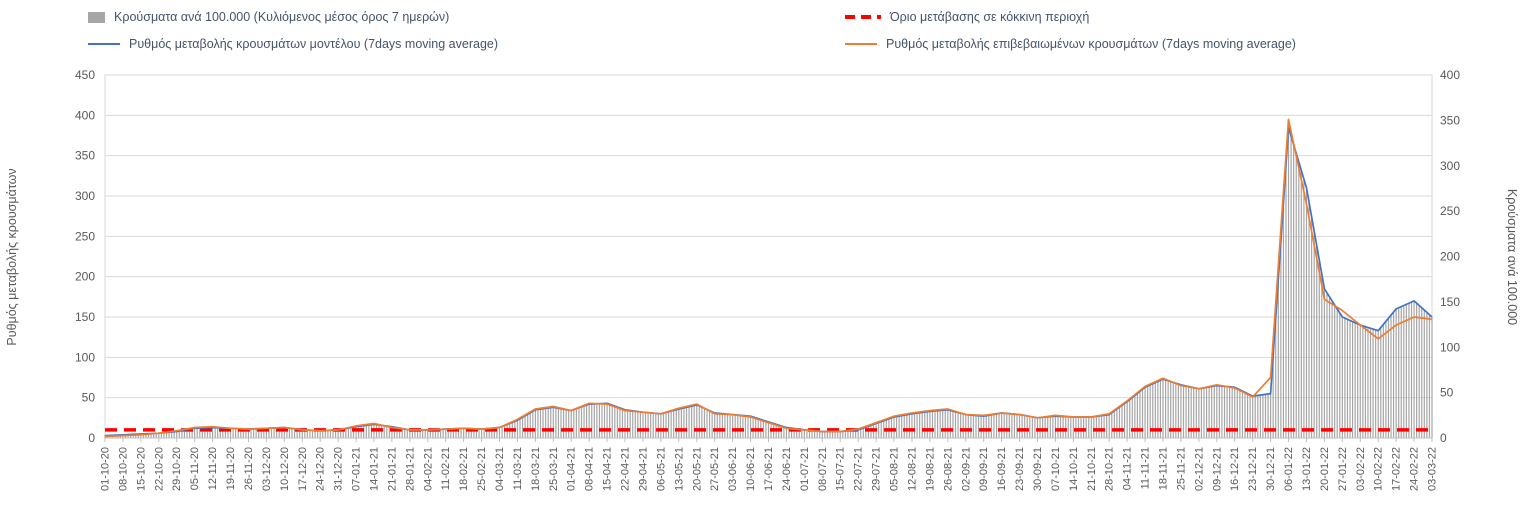 The image size is (1522, 525). What do you see at coordinates (446, 468) in the screenshot?
I see `svg-text: 11-02-21` at bounding box center [446, 468].